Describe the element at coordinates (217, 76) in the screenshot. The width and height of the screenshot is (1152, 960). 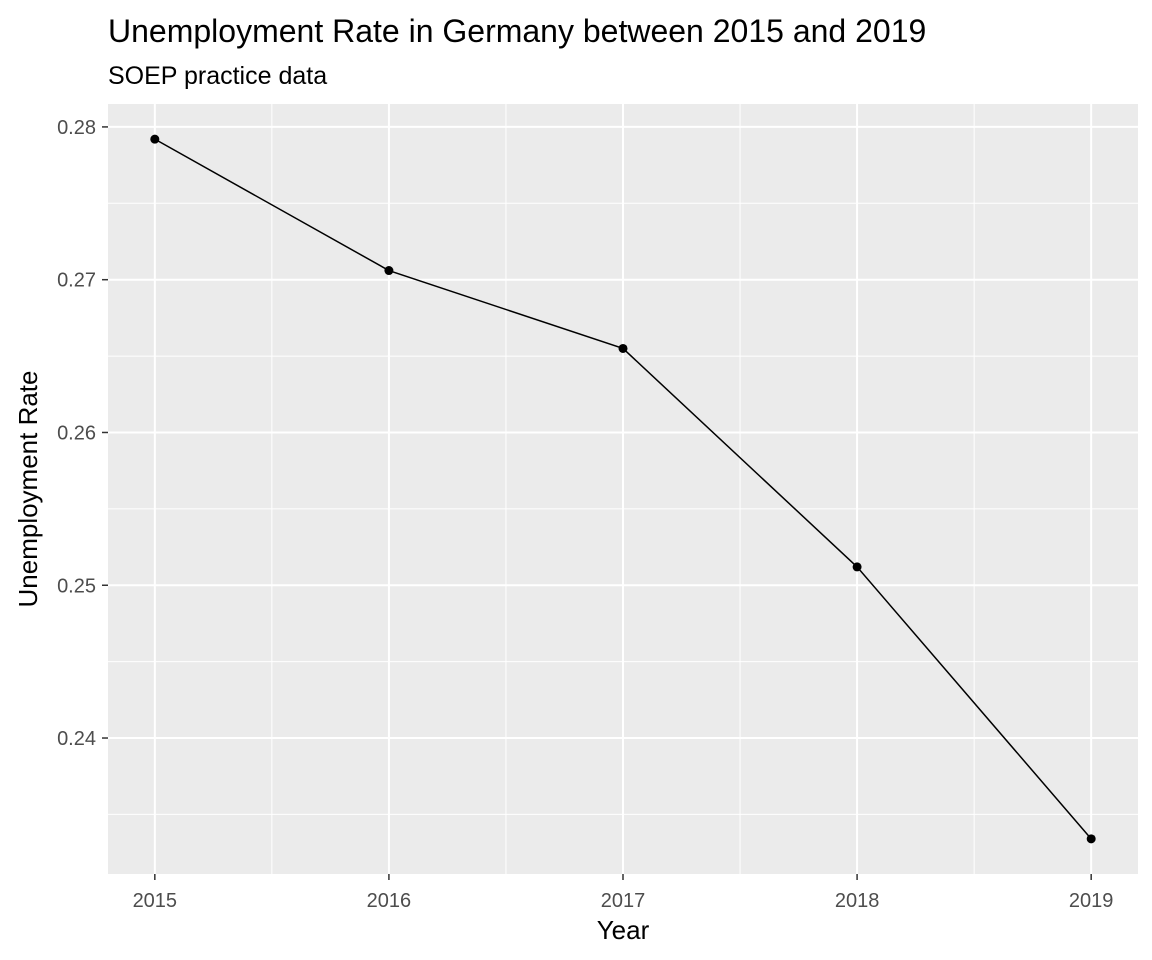
I see `chart-subtitle: SOEP practice data` at that location.